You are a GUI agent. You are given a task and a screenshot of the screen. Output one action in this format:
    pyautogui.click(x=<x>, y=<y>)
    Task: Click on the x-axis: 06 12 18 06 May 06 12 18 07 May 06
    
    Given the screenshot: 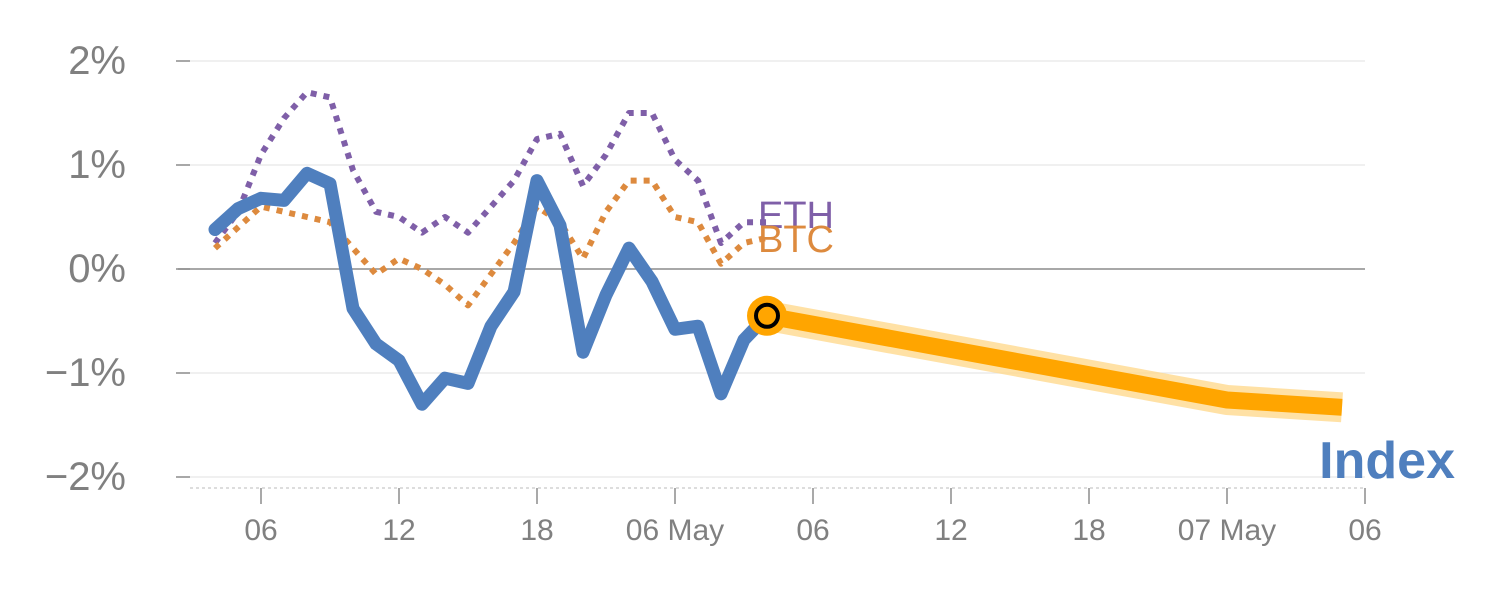 What is the action you would take?
    pyautogui.click(x=786, y=517)
    